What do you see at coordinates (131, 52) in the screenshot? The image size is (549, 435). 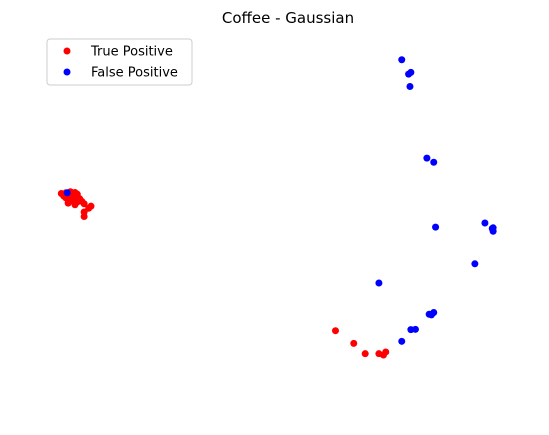 I see `legend-label-true-positive: True Positive` at bounding box center [131, 52].